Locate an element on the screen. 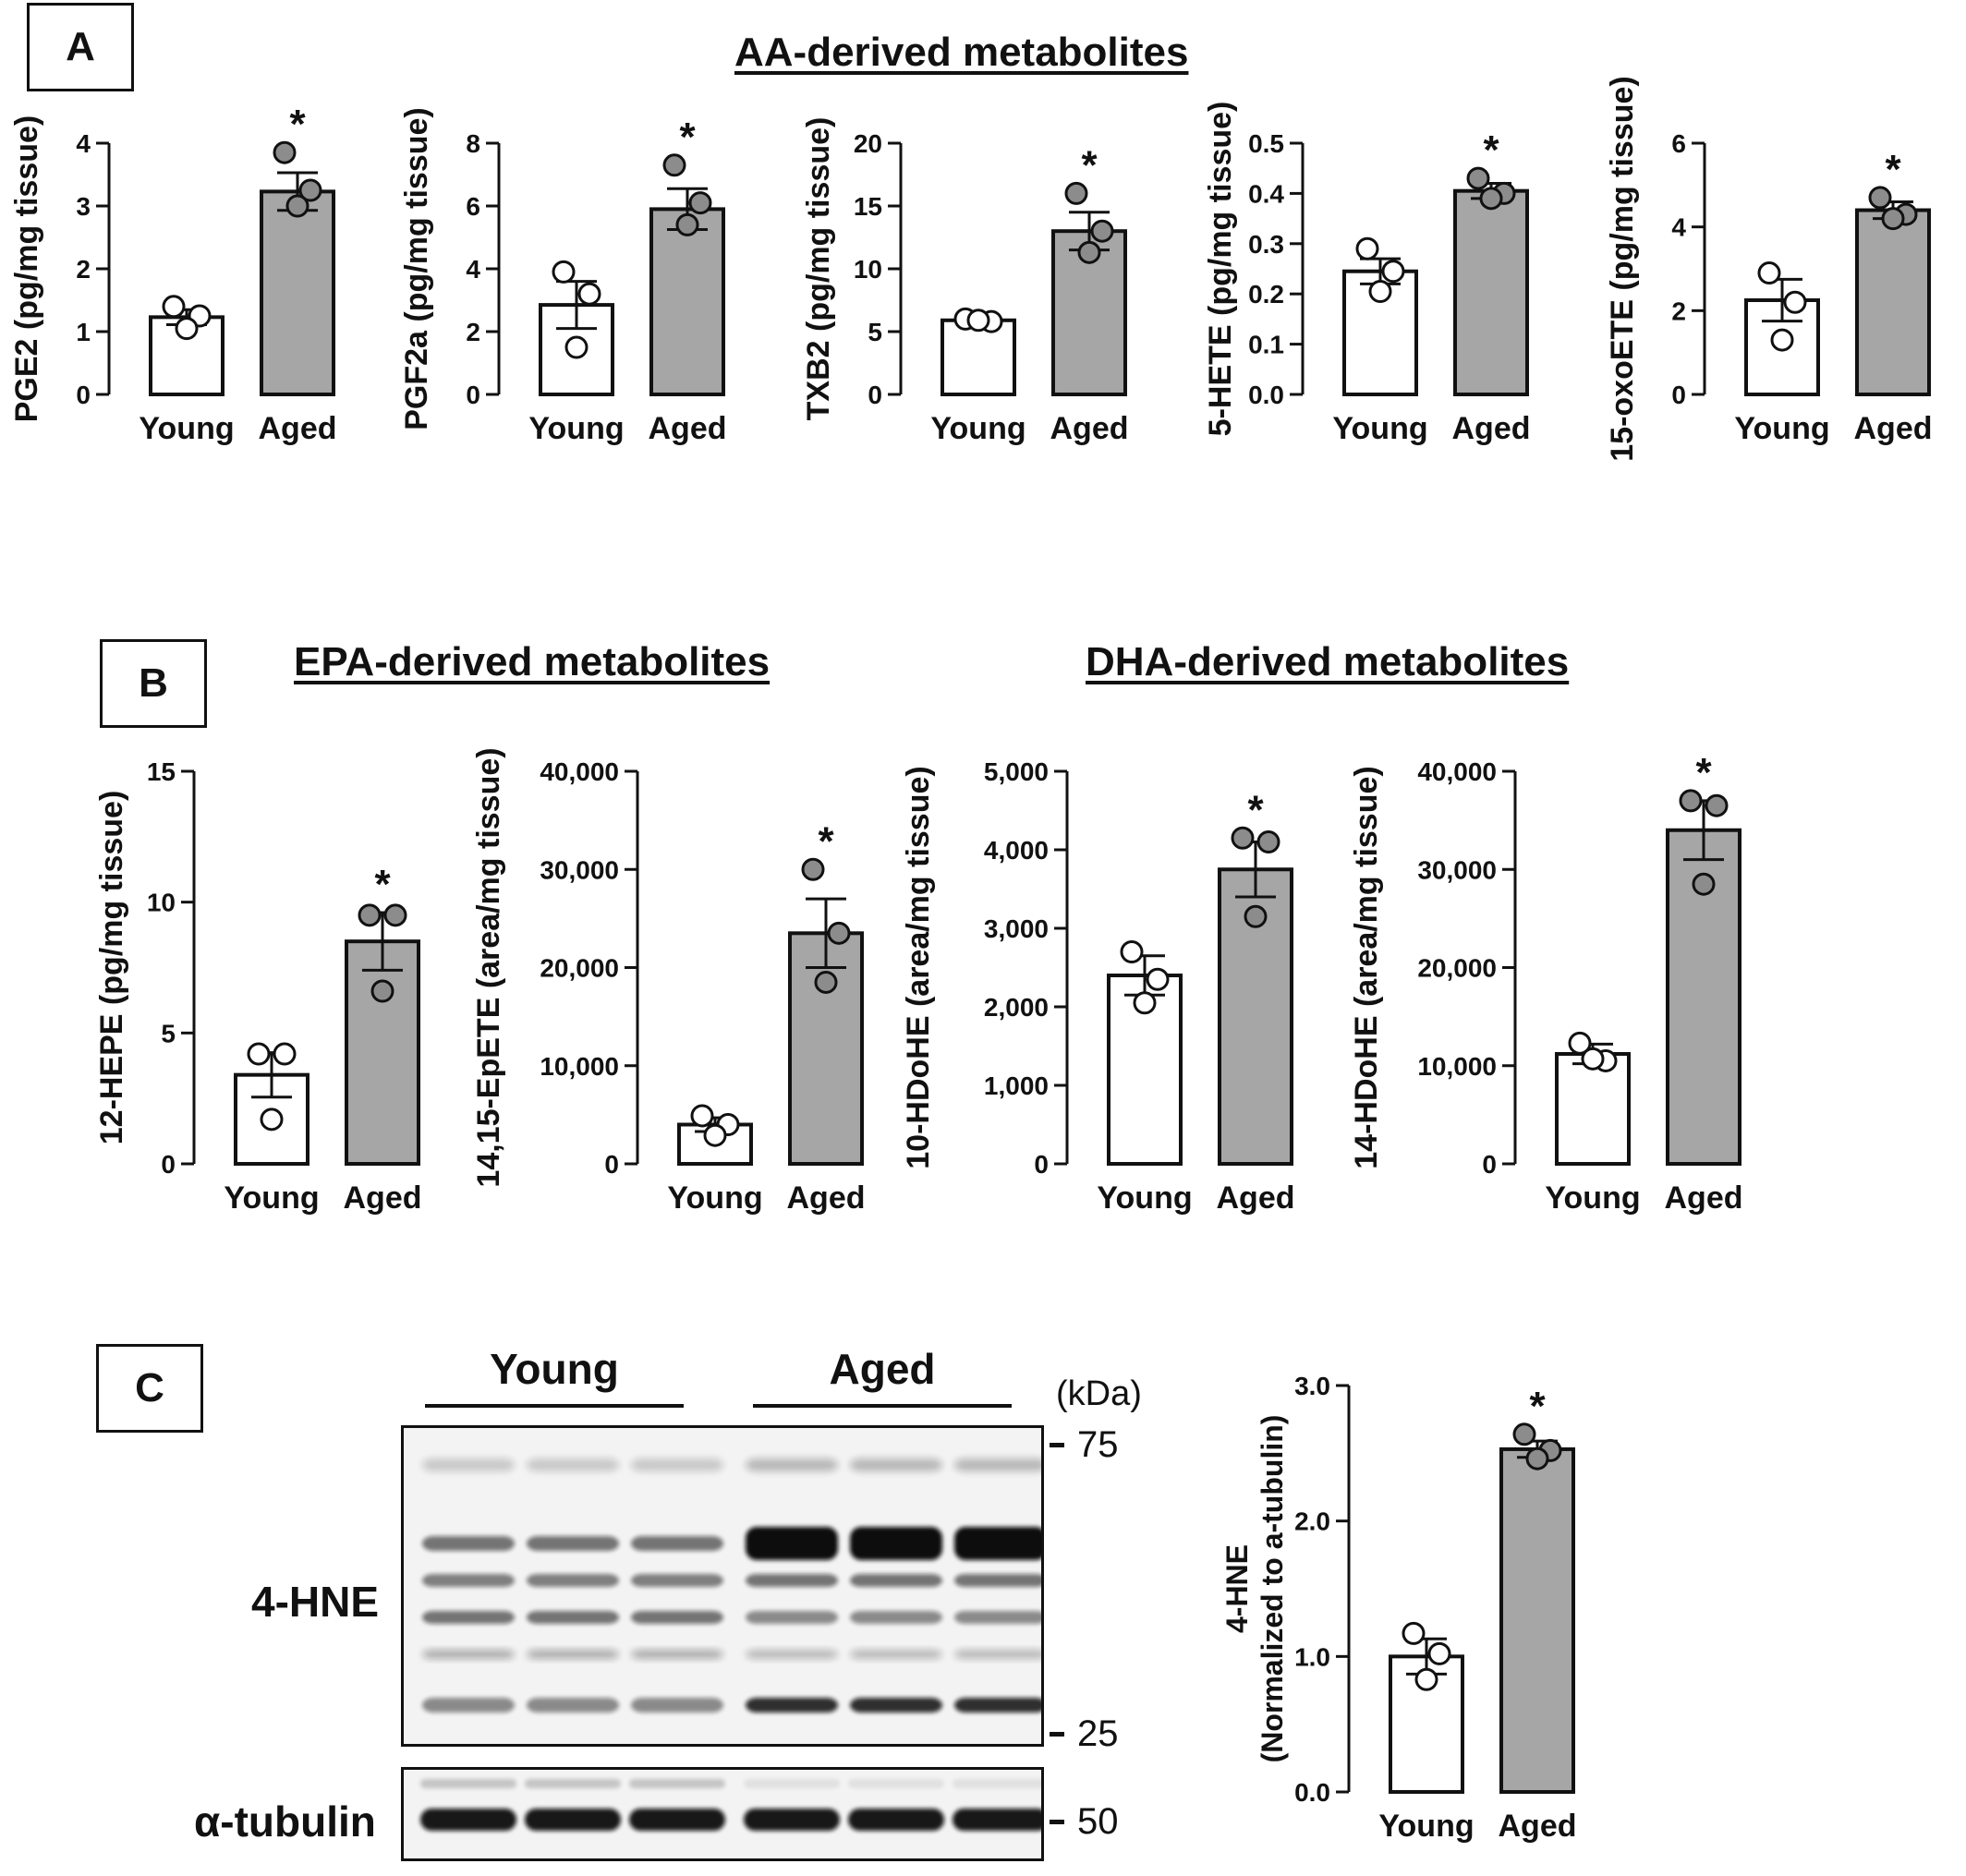  y-tick-label: 5 is located at coordinates (875, 332).